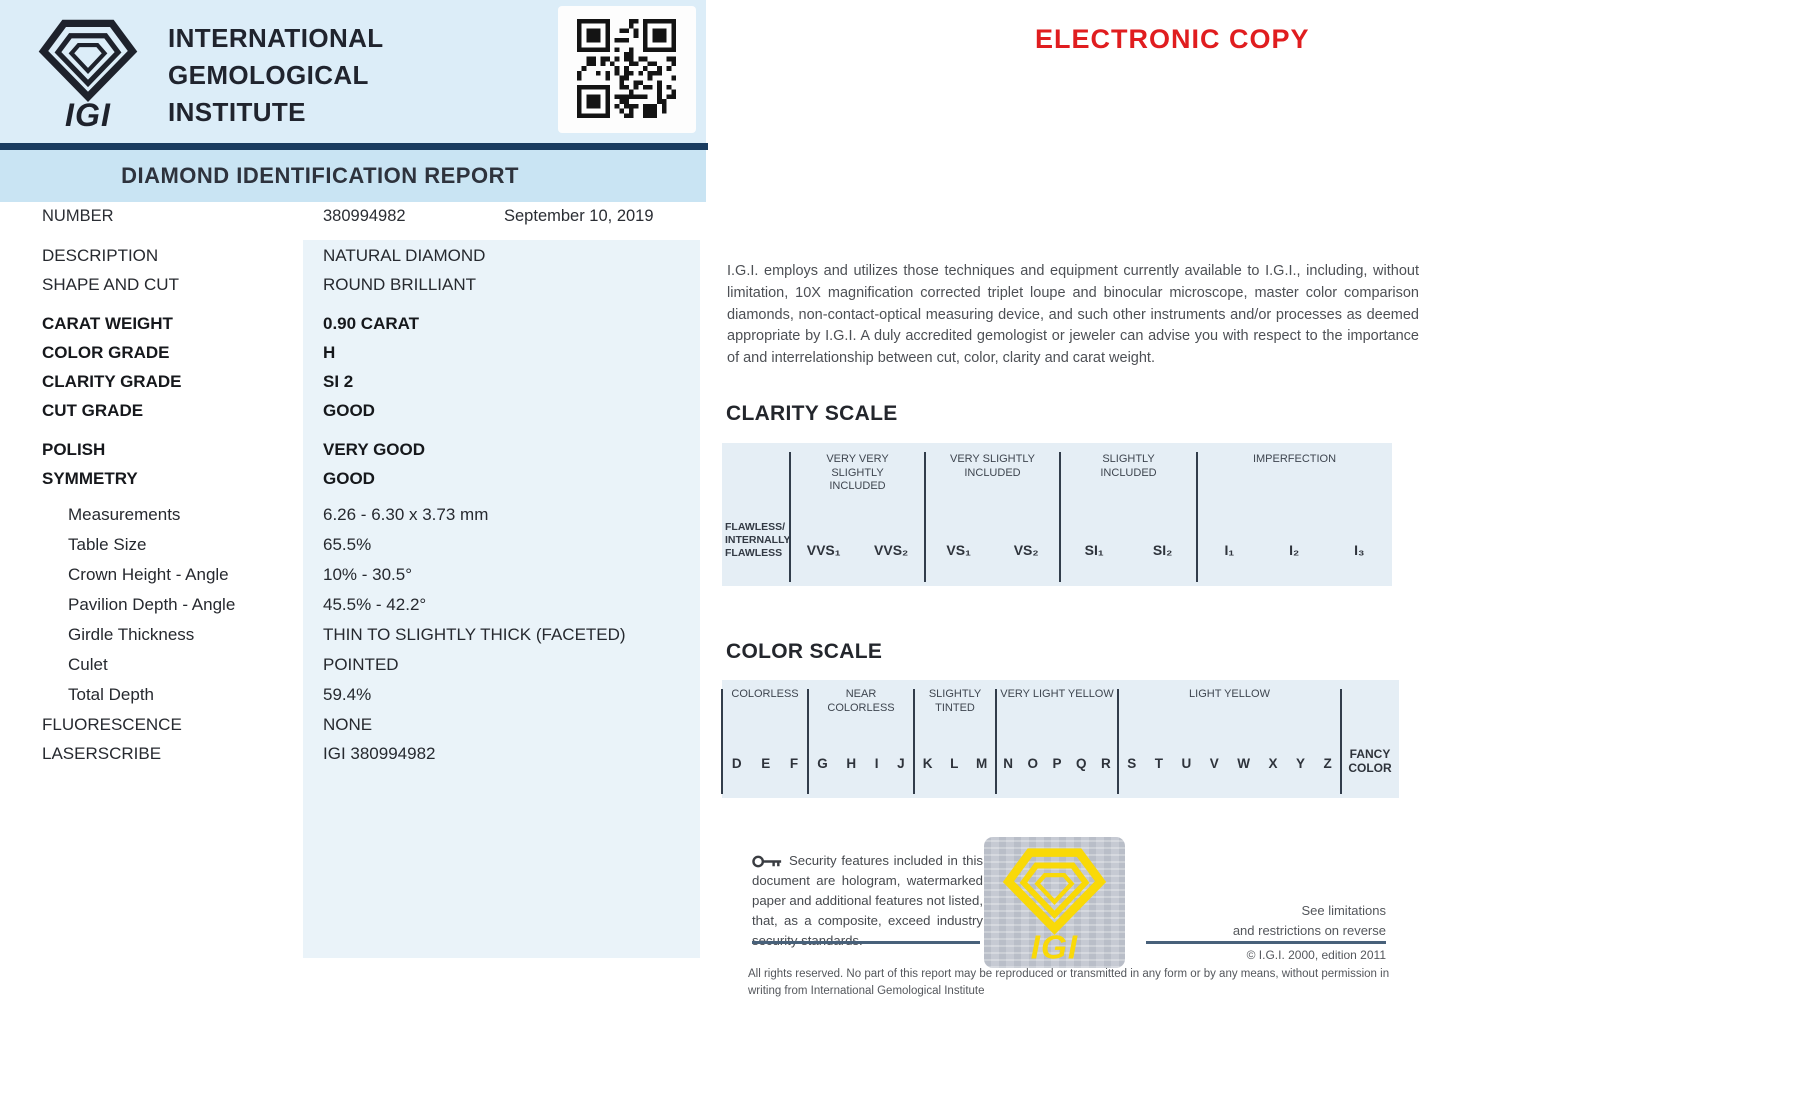  I want to click on attribute-row: Total Depth 59.4%, so click(350, 700).